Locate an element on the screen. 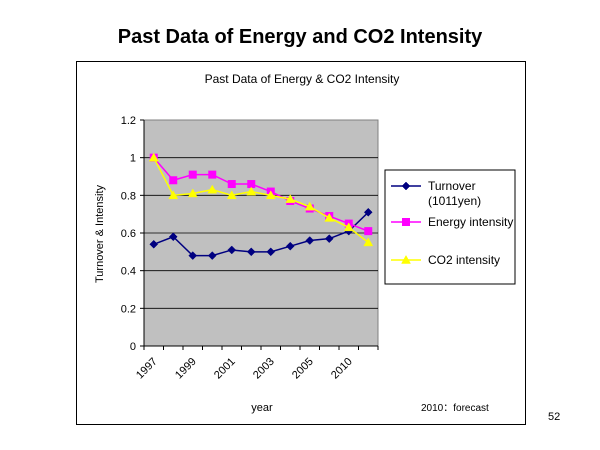 The image size is (600, 450). x-tick-label: 1999 is located at coordinates (186, 369).